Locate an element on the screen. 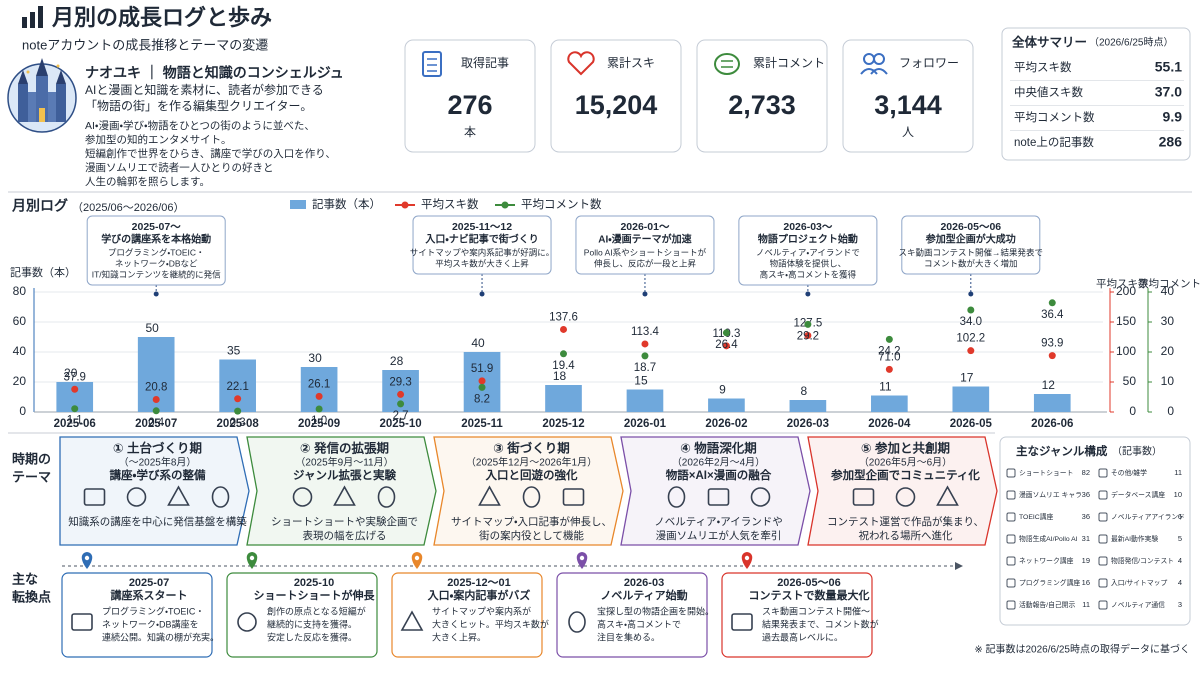 This screenshot has width=1200, height=675. callout-box is located at coordinates (482, 245).